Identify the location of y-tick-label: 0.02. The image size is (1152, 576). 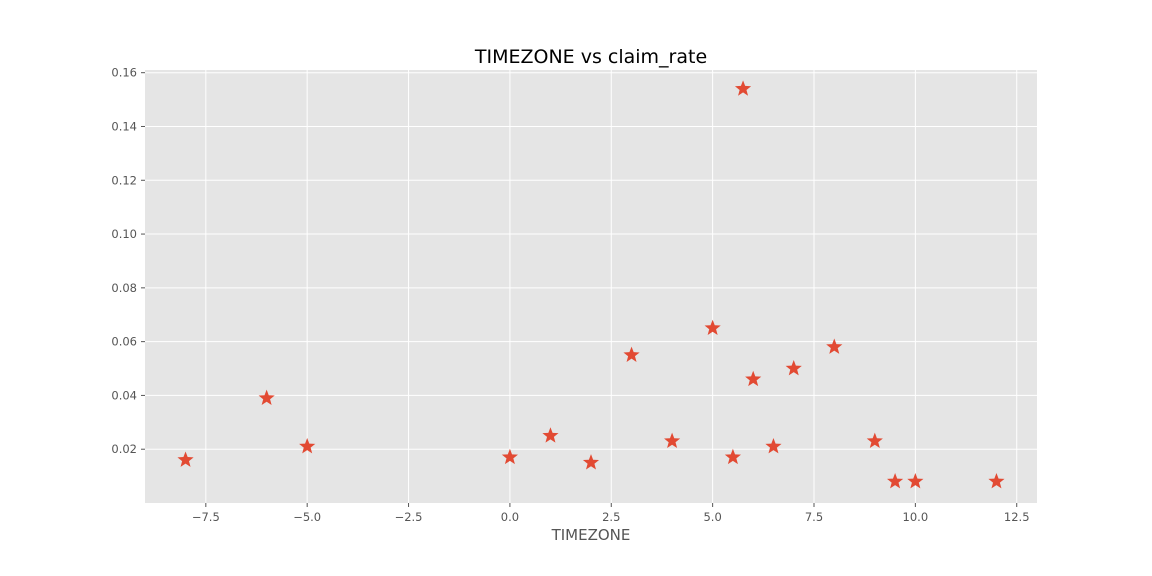
(124, 449).